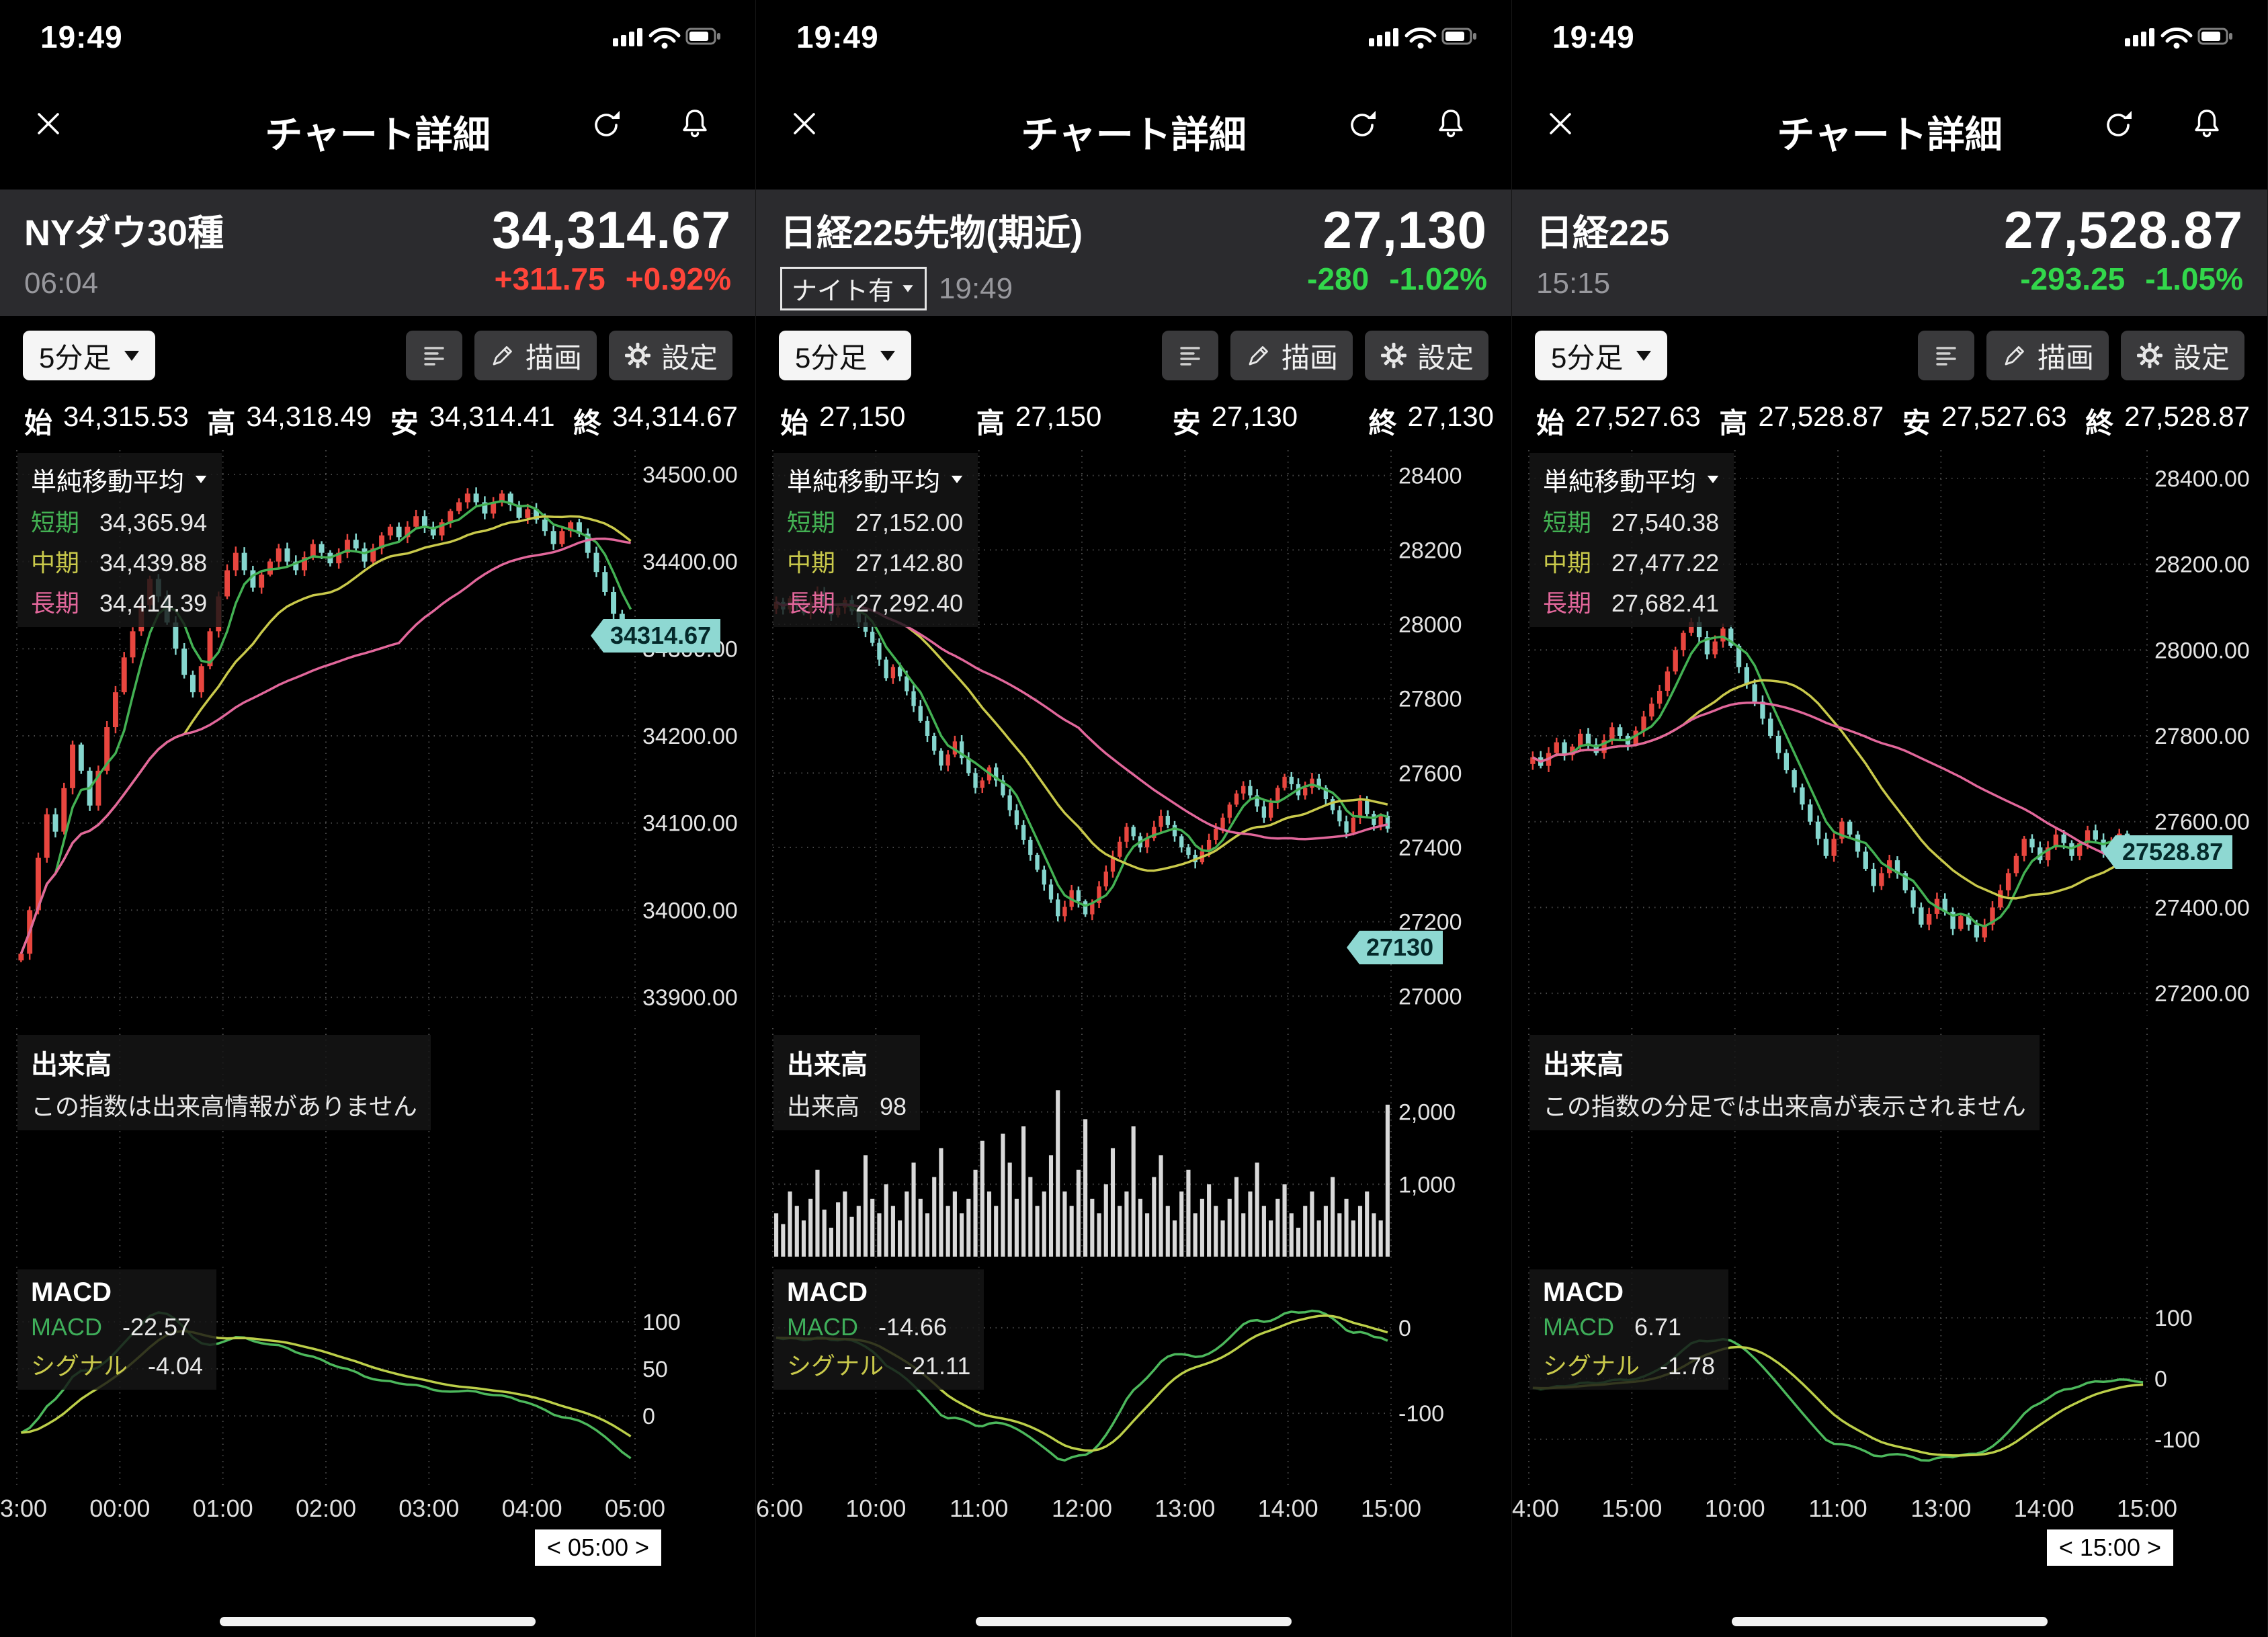  I want to click on status-time: 19:49, so click(82, 36).